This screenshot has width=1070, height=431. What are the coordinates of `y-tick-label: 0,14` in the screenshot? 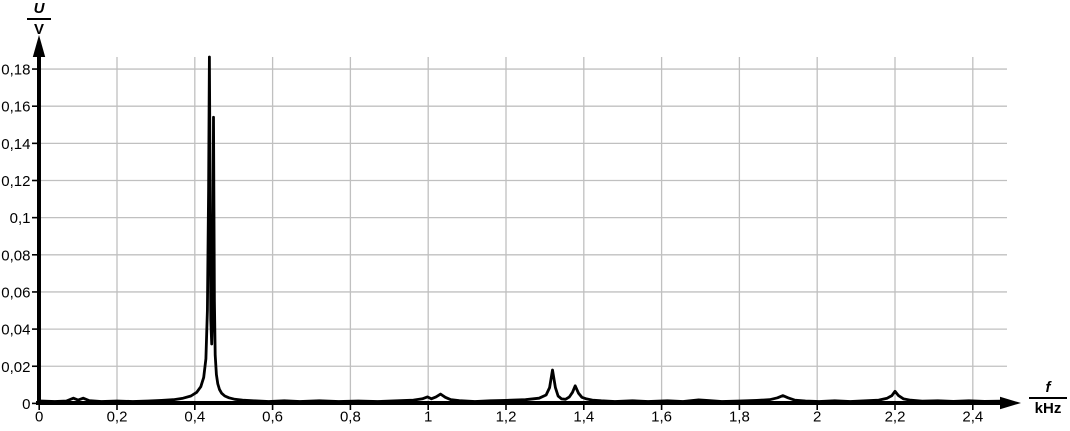 It's located at (15, 144).